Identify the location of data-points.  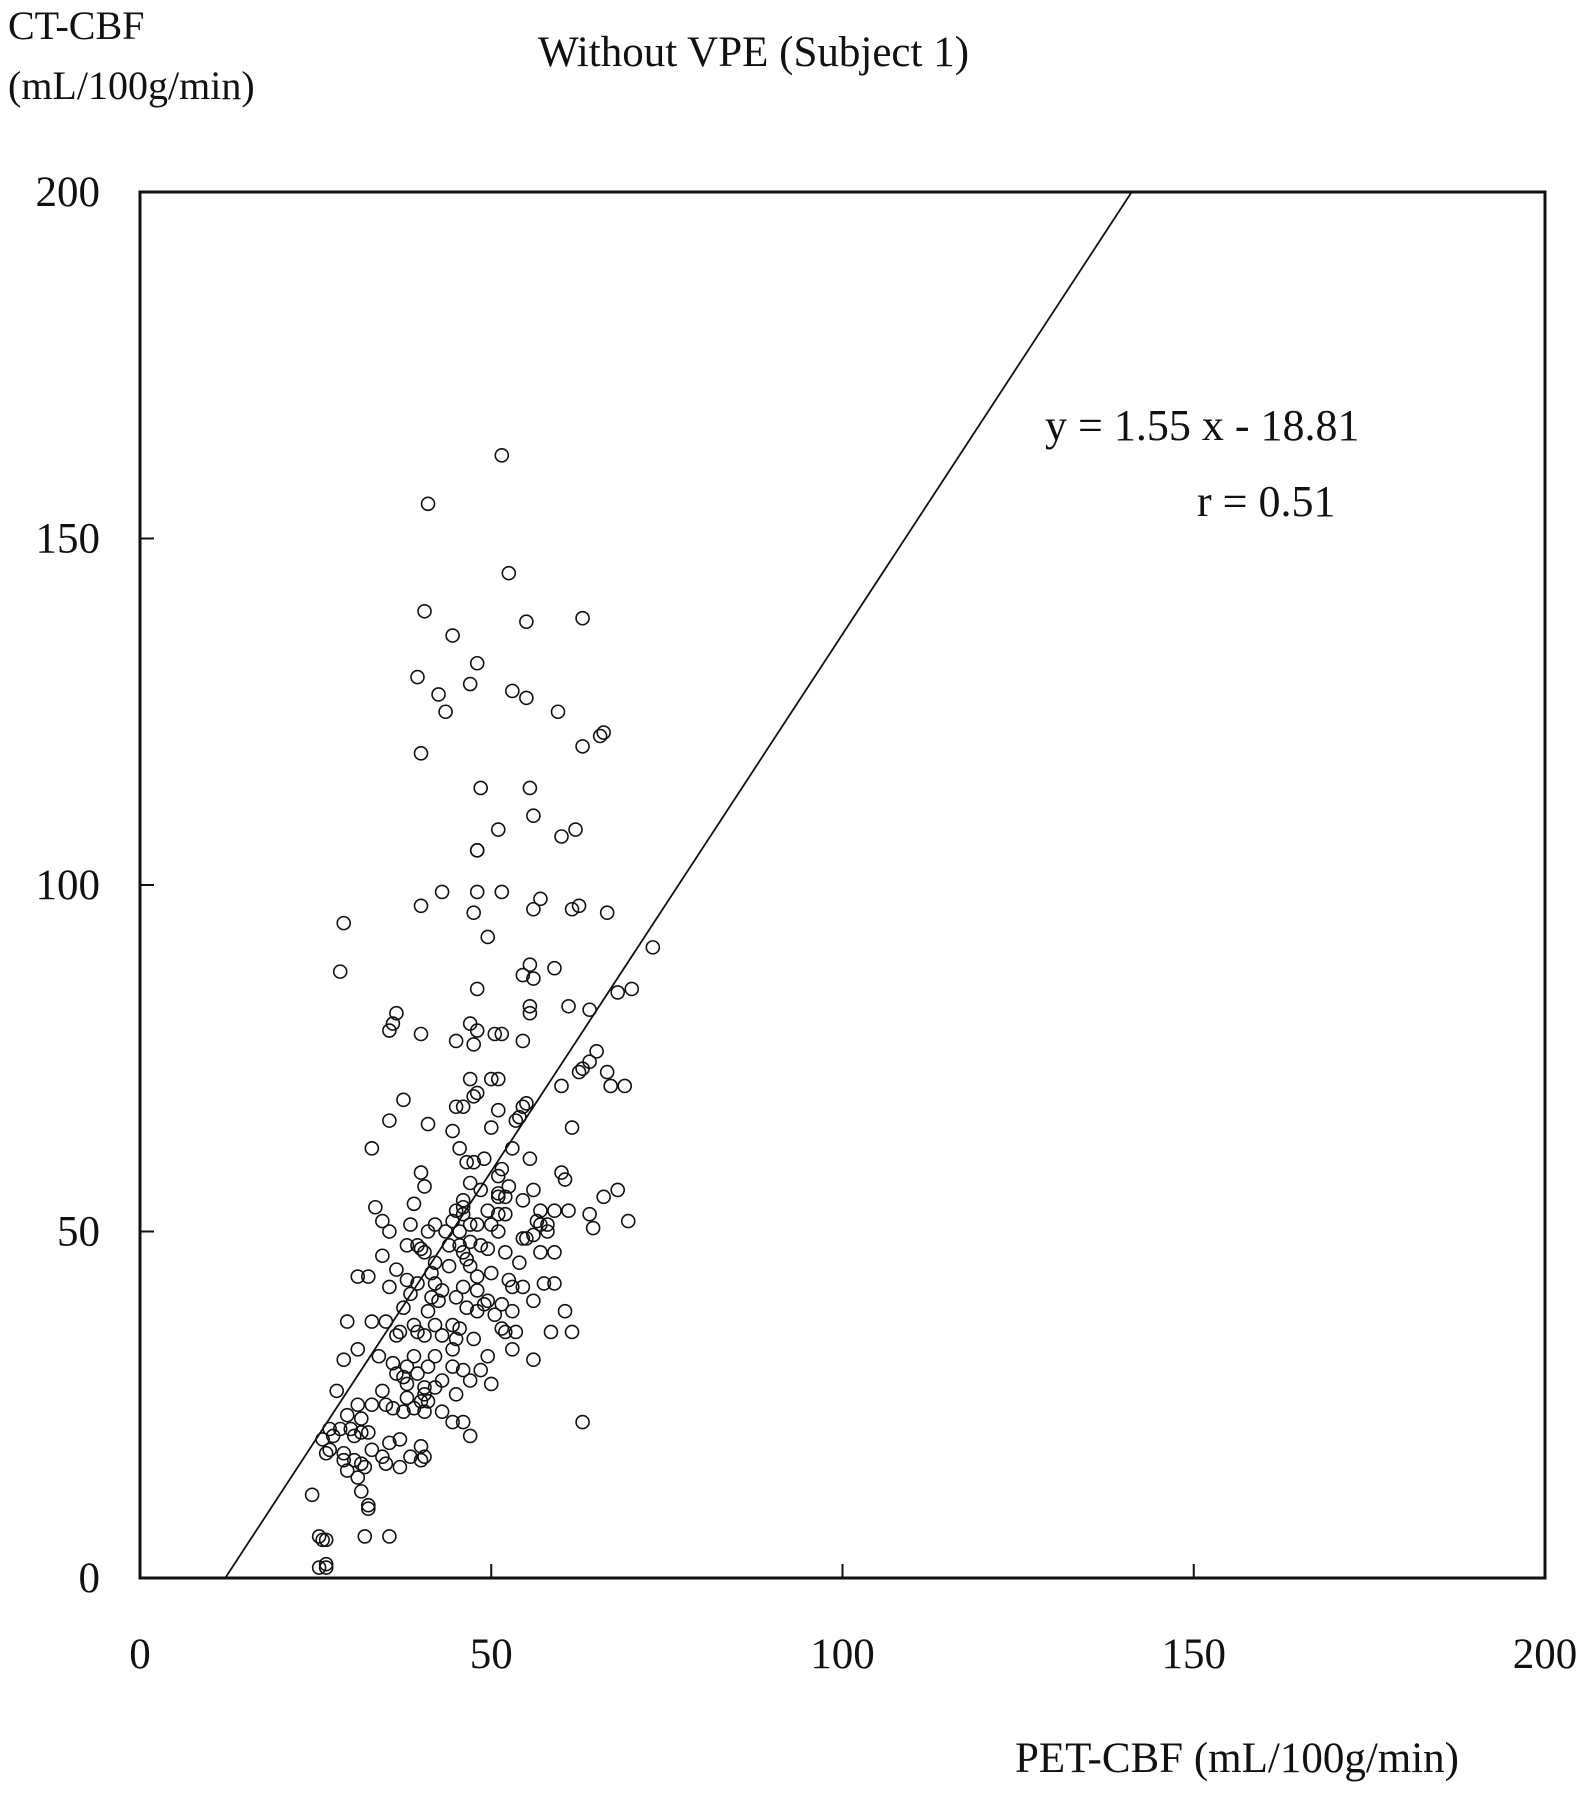
(482, 1011).